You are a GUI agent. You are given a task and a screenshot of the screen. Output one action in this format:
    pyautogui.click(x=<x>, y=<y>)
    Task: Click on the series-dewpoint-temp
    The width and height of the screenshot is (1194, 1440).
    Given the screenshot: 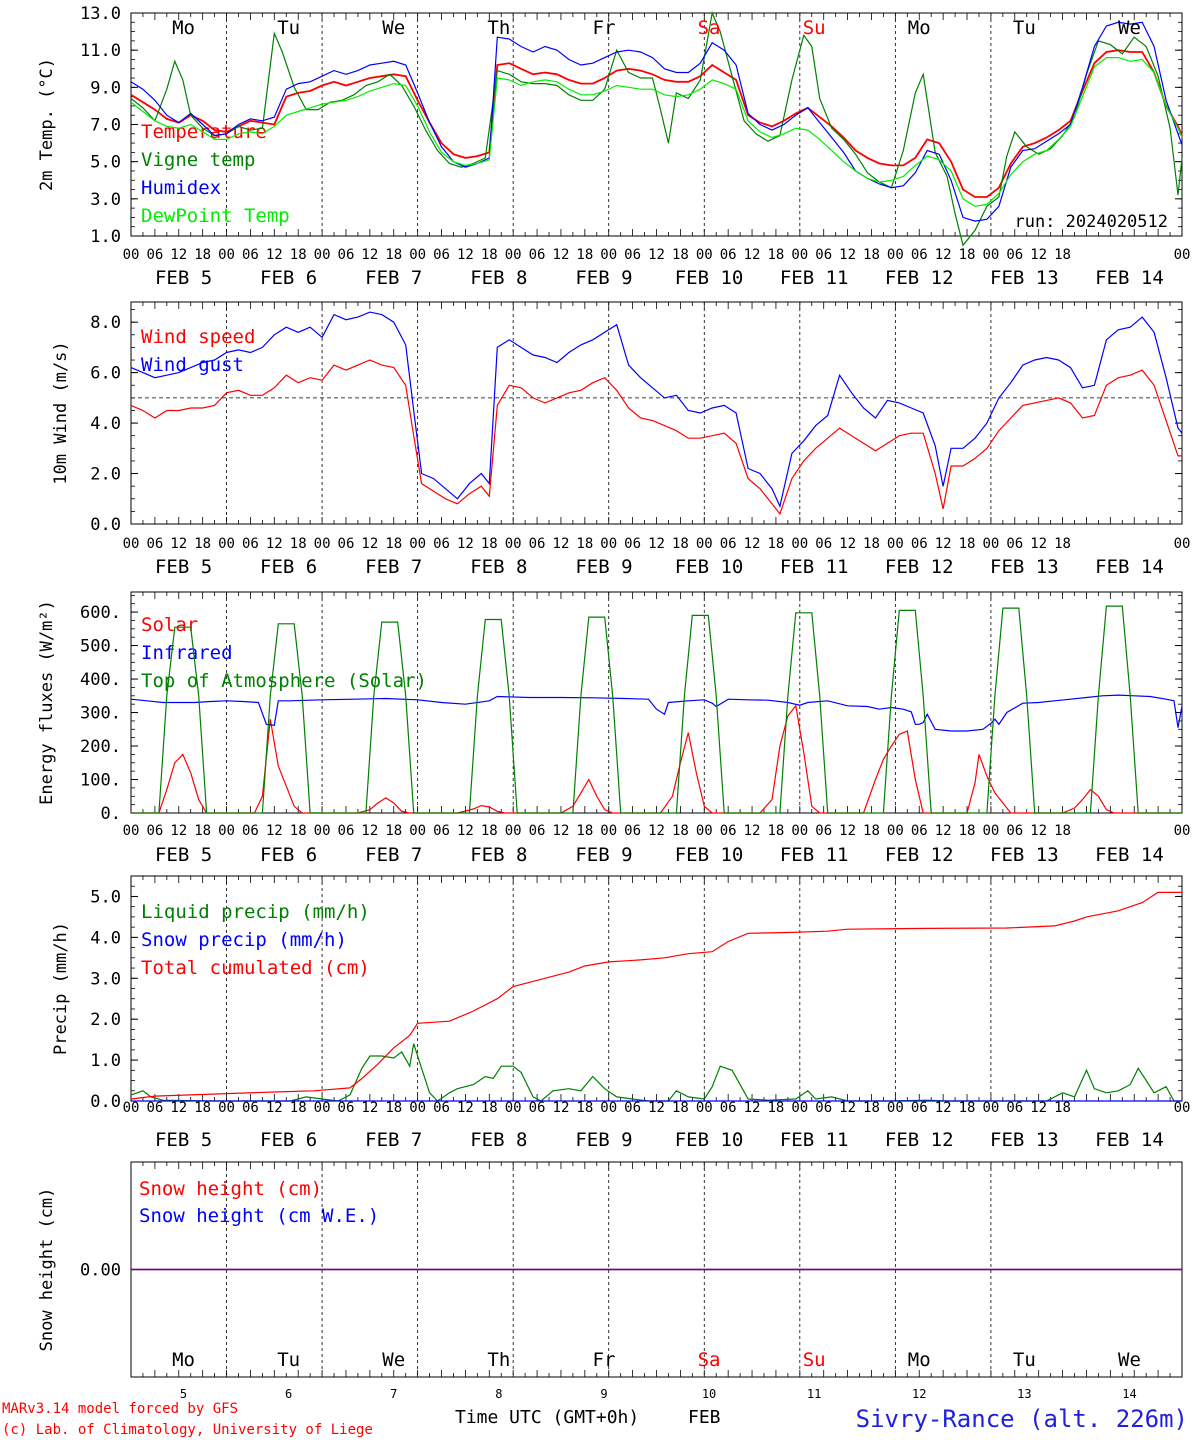 What is the action you would take?
    pyautogui.click(x=656, y=131)
    